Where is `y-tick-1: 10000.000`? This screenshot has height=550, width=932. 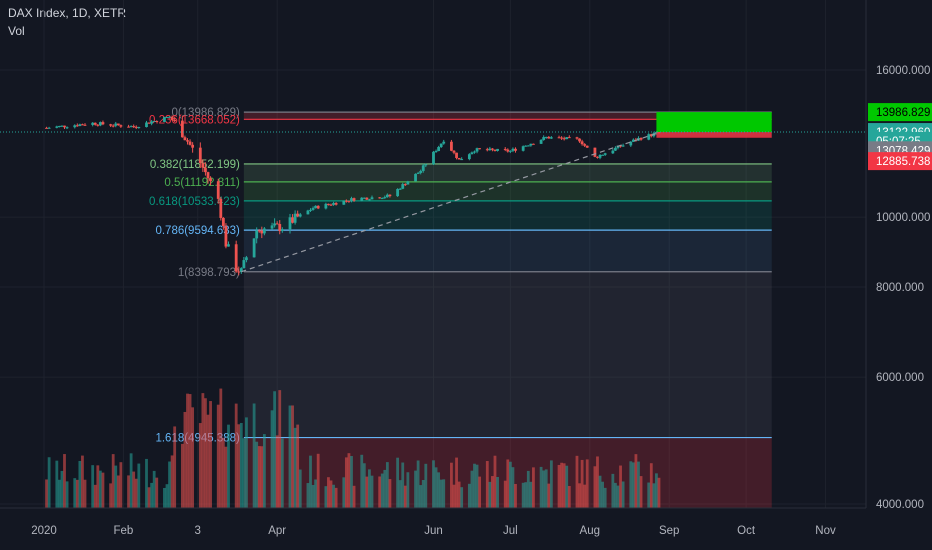
y-tick-1: 10000.000 is located at coordinates (903, 218).